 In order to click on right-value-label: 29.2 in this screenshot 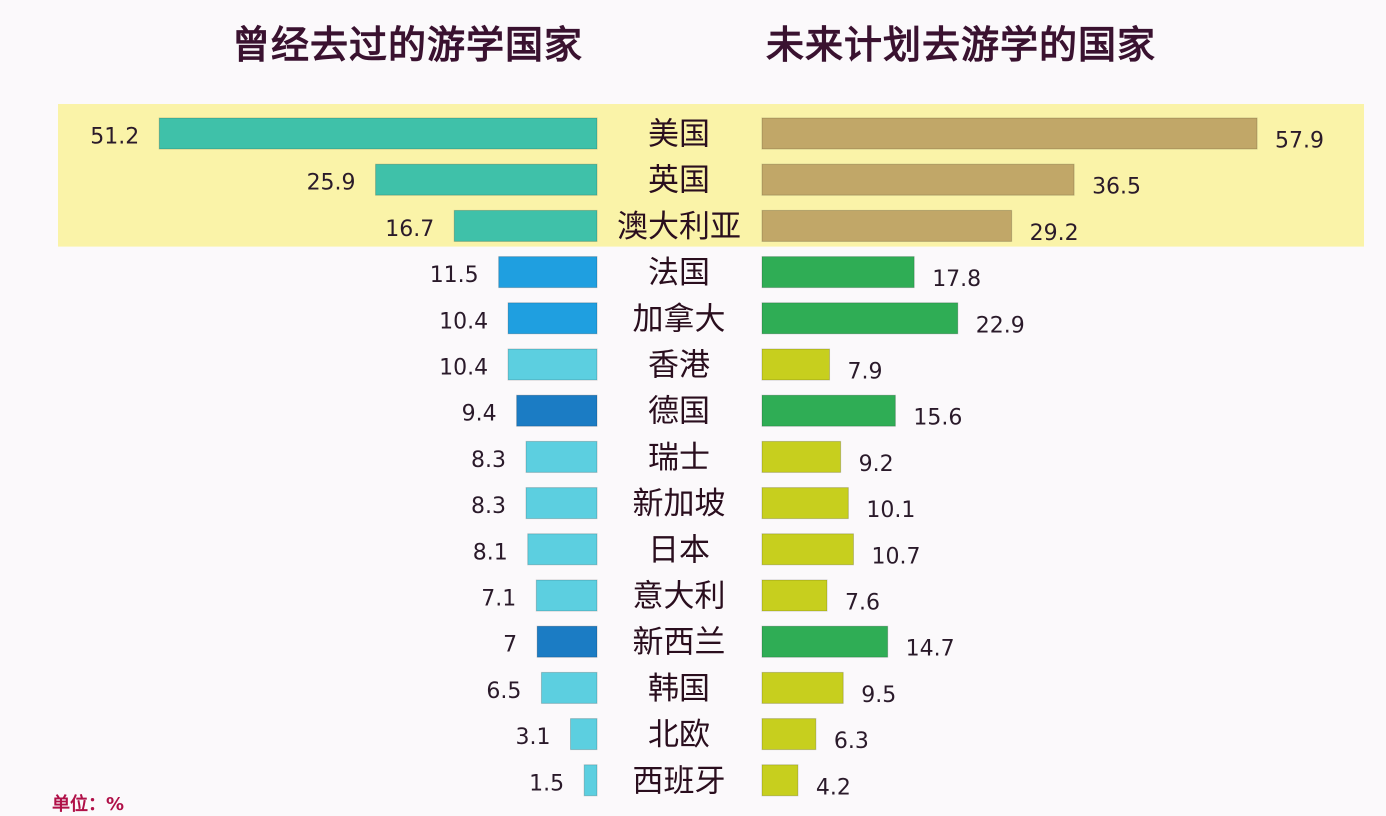, I will do `click(1054, 233)`.